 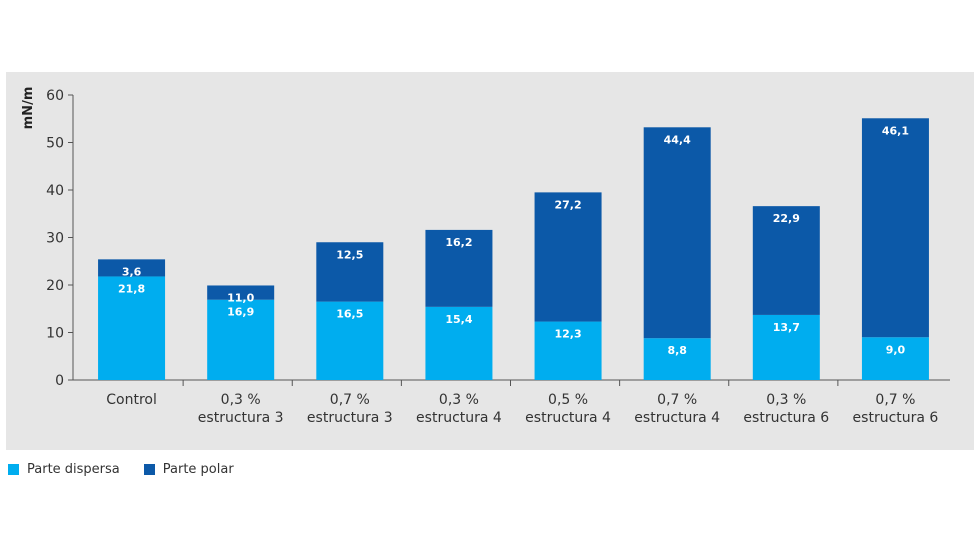 What do you see at coordinates (55, 334) in the screenshot?
I see `y-tick-label: 10` at bounding box center [55, 334].